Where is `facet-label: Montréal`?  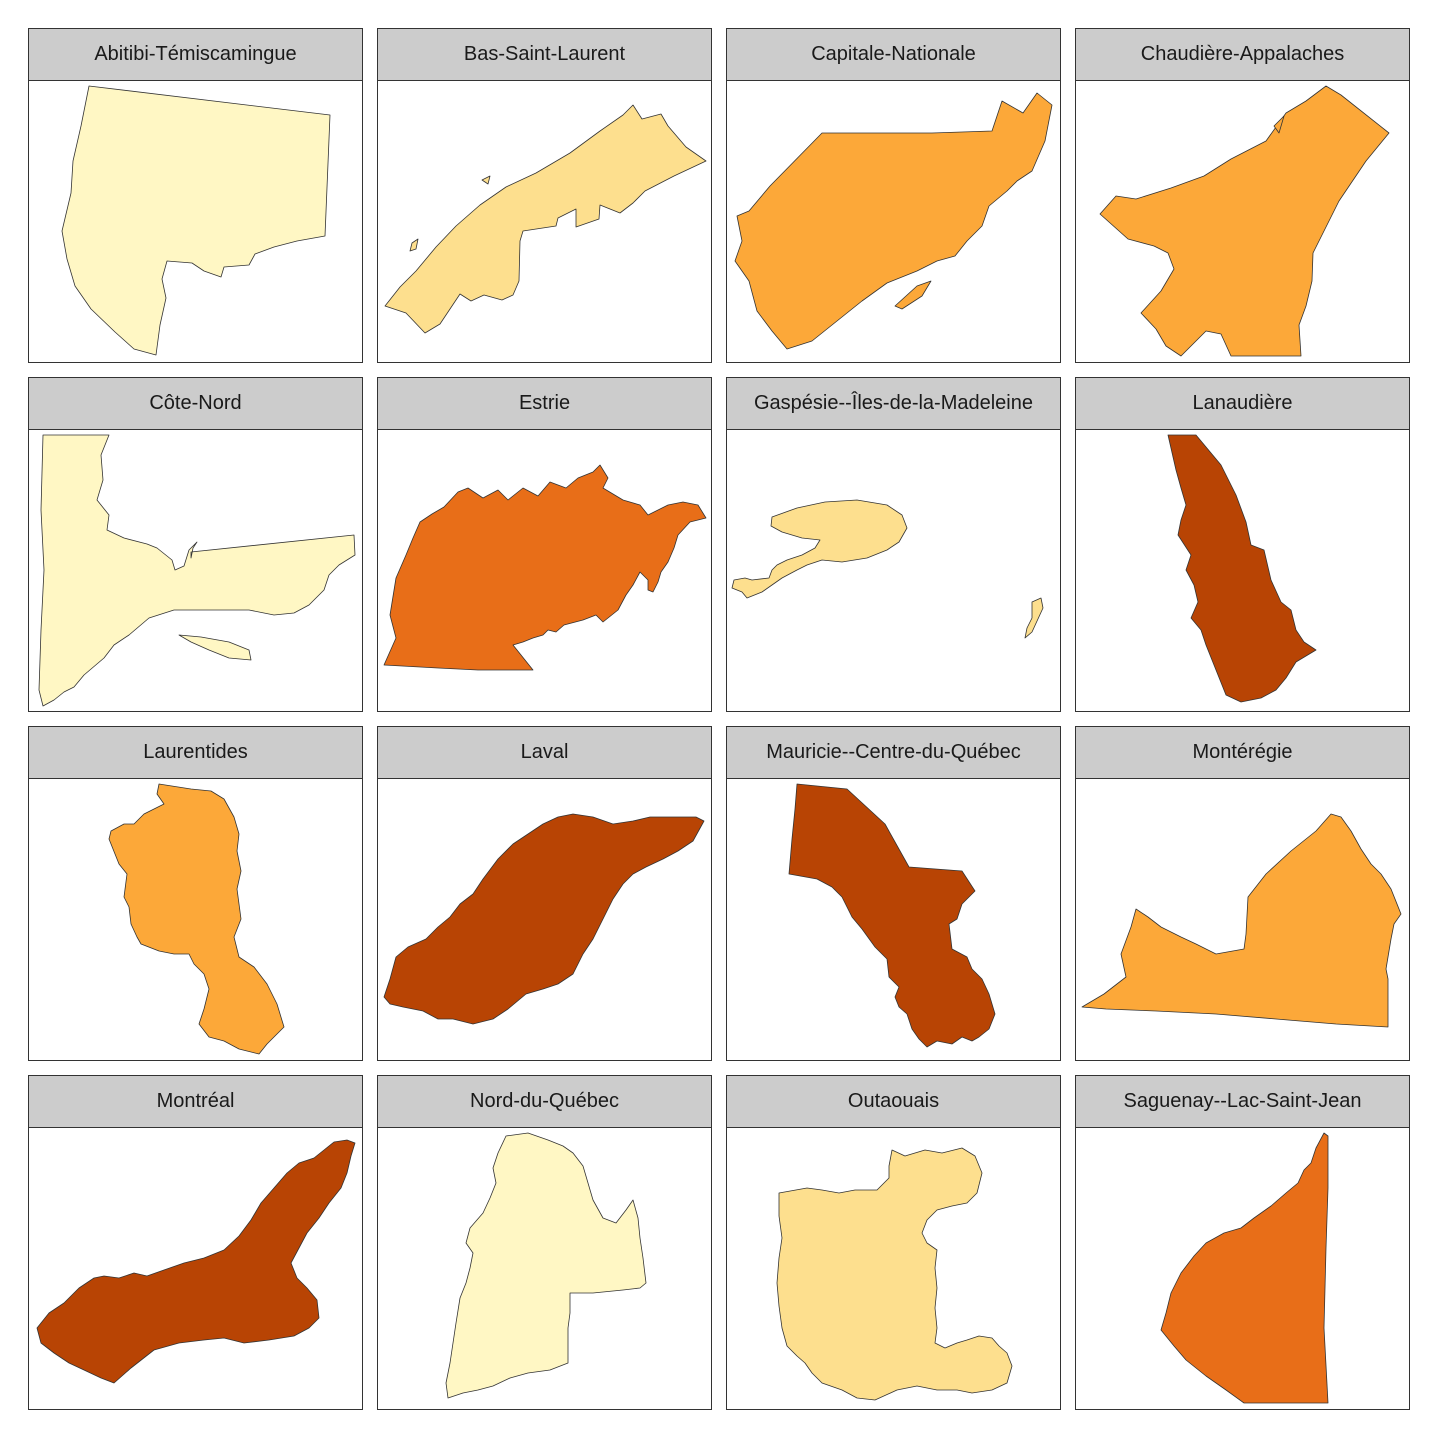 facet-label: Montréal is located at coordinates (195, 1102).